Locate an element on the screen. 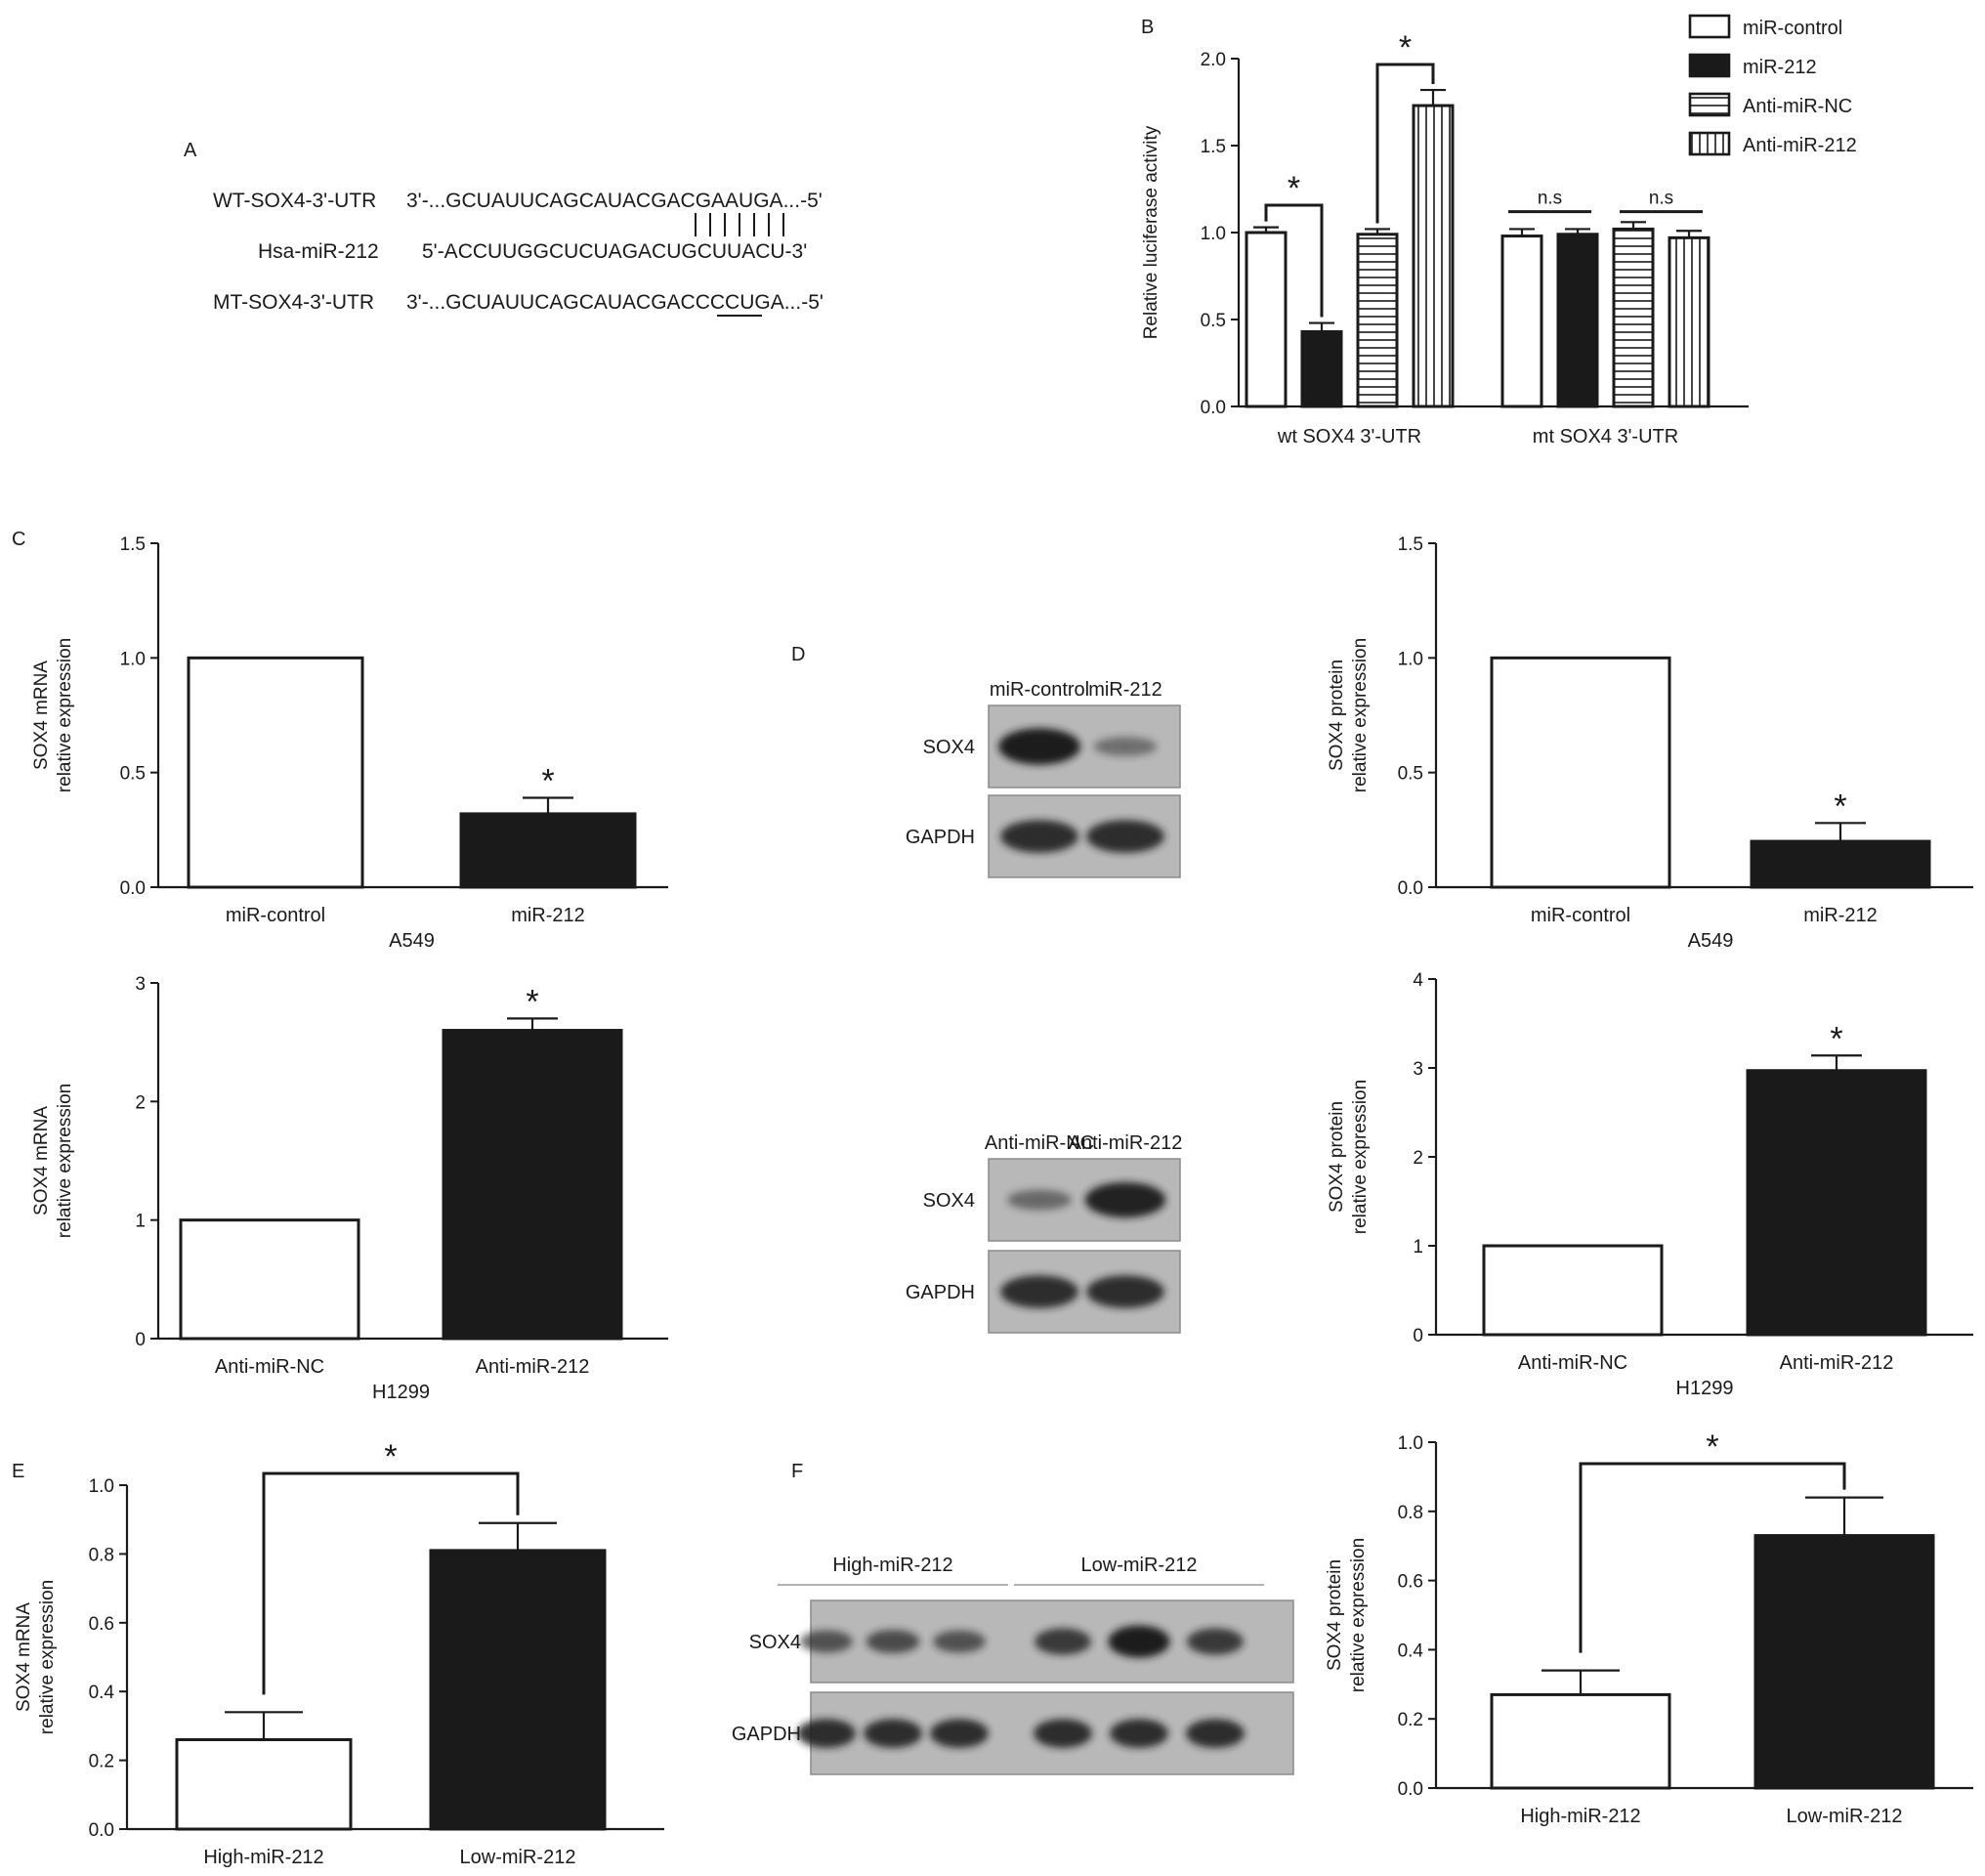 The height and width of the screenshot is (1876, 1985). base-pairing-marks is located at coordinates (739, 224).